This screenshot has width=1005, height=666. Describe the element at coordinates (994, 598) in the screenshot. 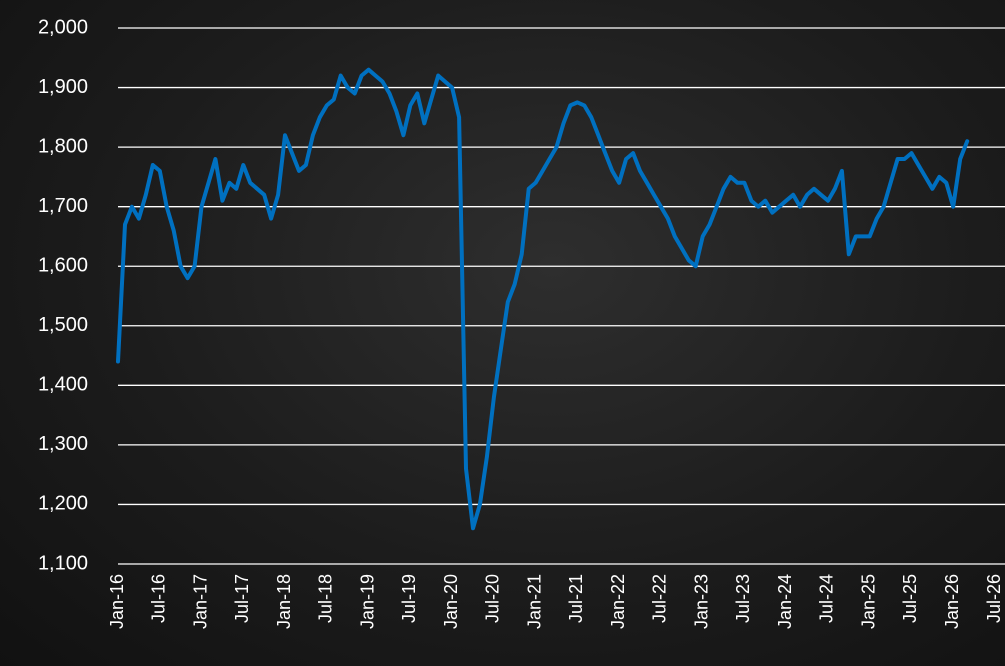

I see `x-tick-label: Jul-26` at that location.